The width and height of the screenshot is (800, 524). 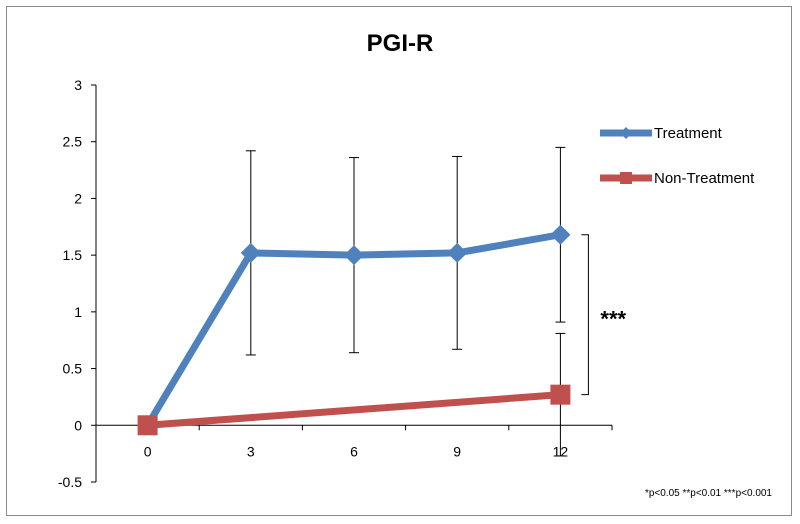 What do you see at coordinates (78, 425) in the screenshot?
I see `y-tick-label: 0` at bounding box center [78, 425].